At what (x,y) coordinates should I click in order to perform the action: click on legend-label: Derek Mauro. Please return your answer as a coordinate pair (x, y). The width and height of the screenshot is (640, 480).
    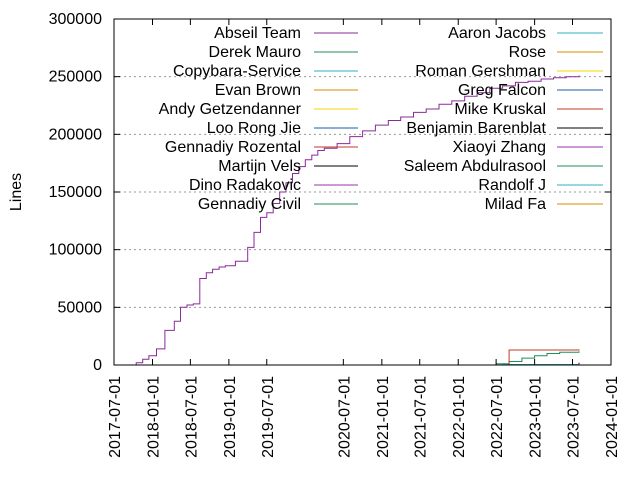
    Looking at the image, I should click on (255, 52).